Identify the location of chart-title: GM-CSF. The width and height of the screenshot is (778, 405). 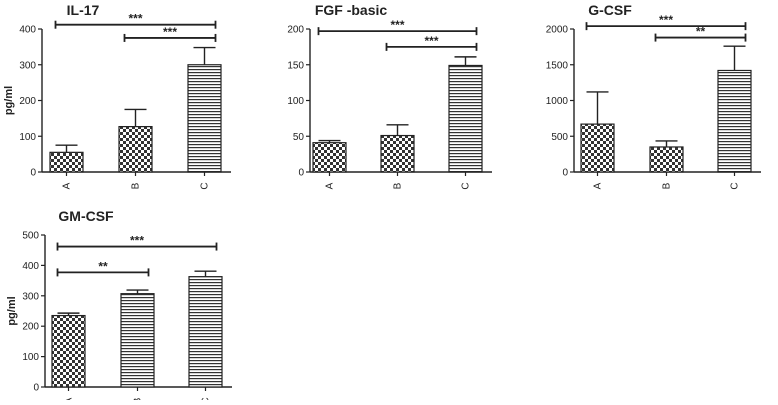
(86, 216).